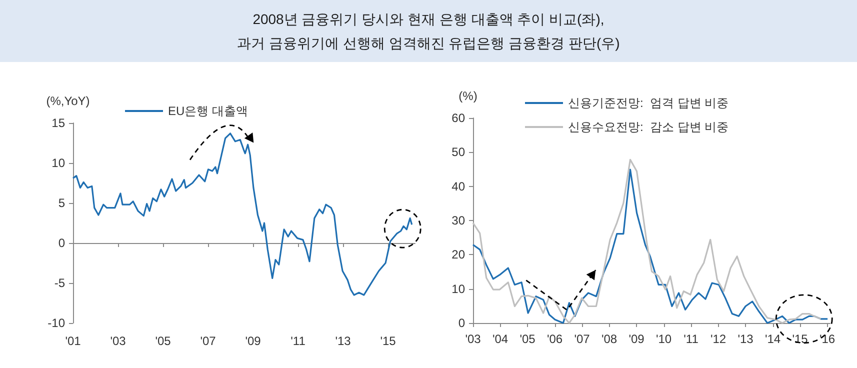 The width and height of the screenshot is (857, 368). I want to click on y-tick-label: 50, so click(459, 152).